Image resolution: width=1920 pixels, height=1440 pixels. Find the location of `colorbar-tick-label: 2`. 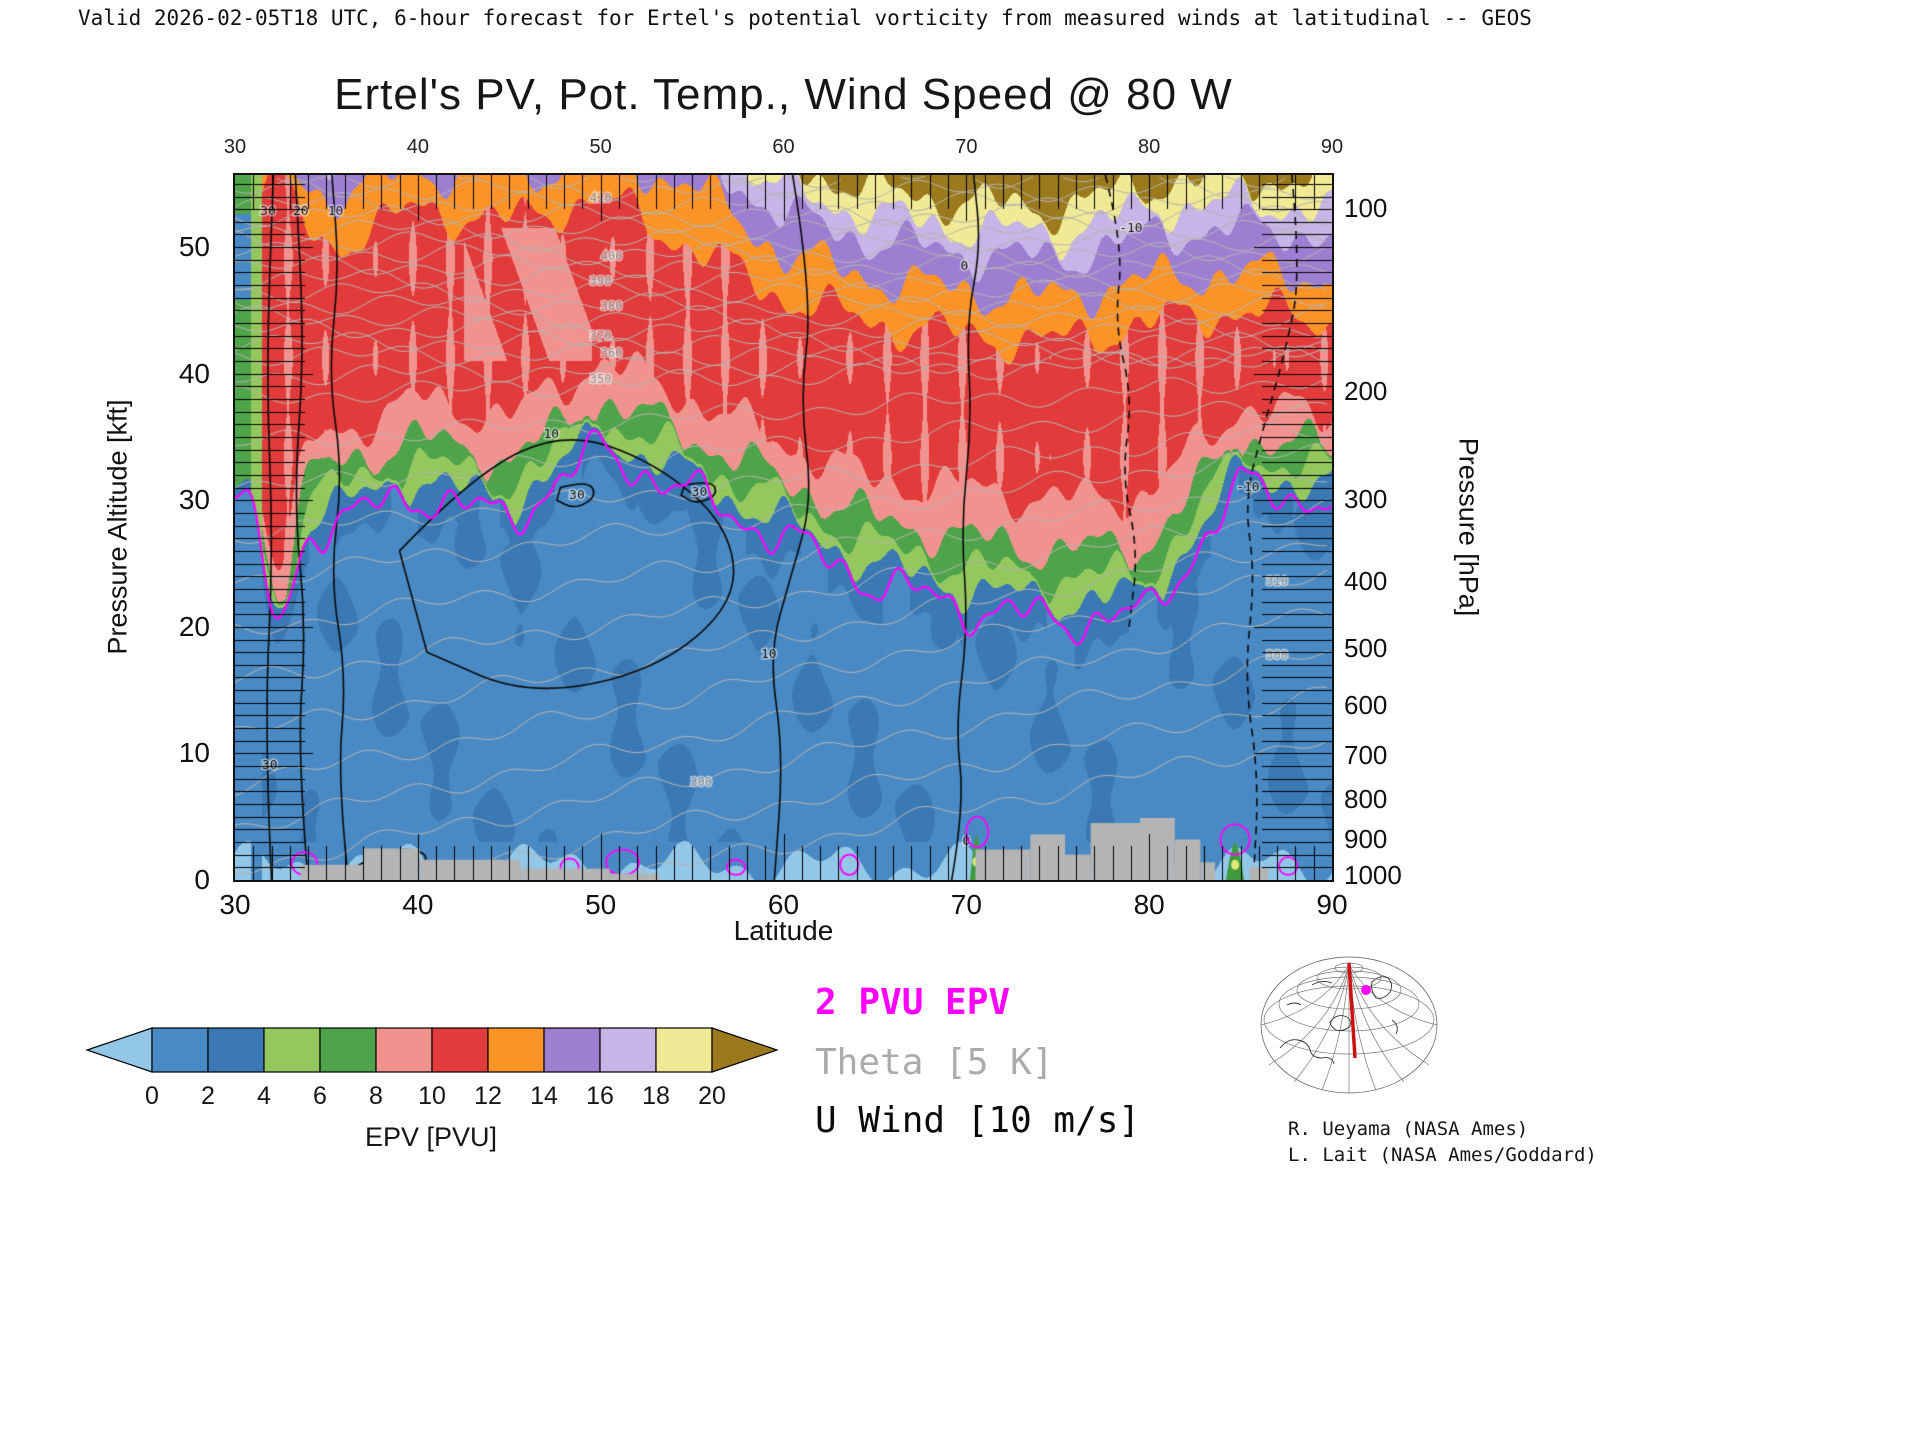

colorbar-tick-label: 2 is located at coordinates (208, 1096).